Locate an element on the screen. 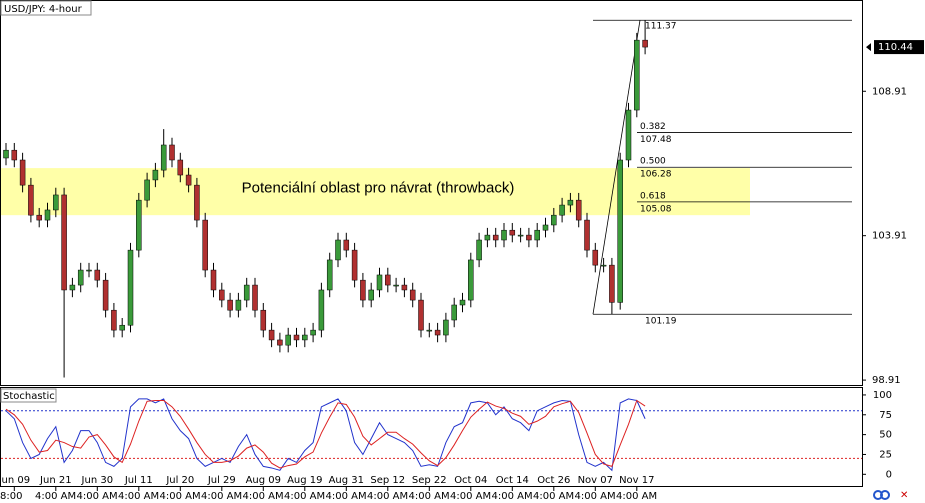 The image size is (925, 503). fib-ratio: 0.618 is located at coordinates (653, 196).